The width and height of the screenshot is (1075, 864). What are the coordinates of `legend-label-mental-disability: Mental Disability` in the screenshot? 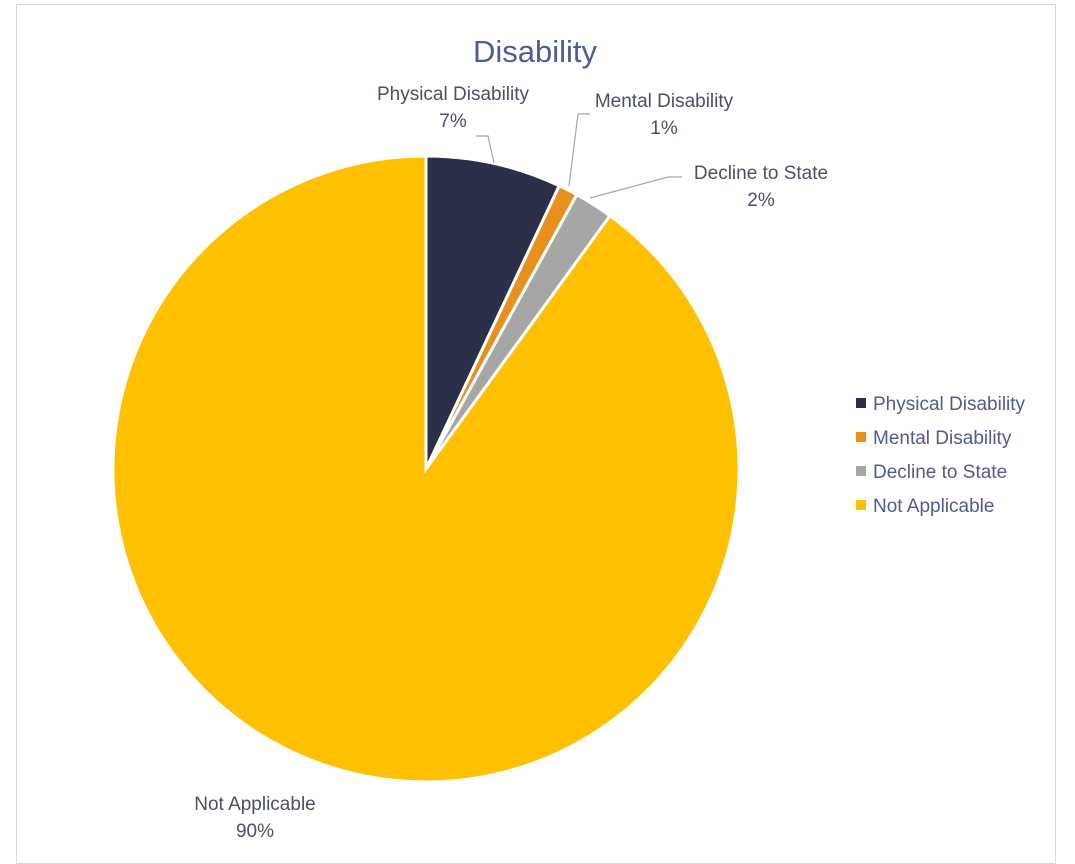 It's located at (942, 438).